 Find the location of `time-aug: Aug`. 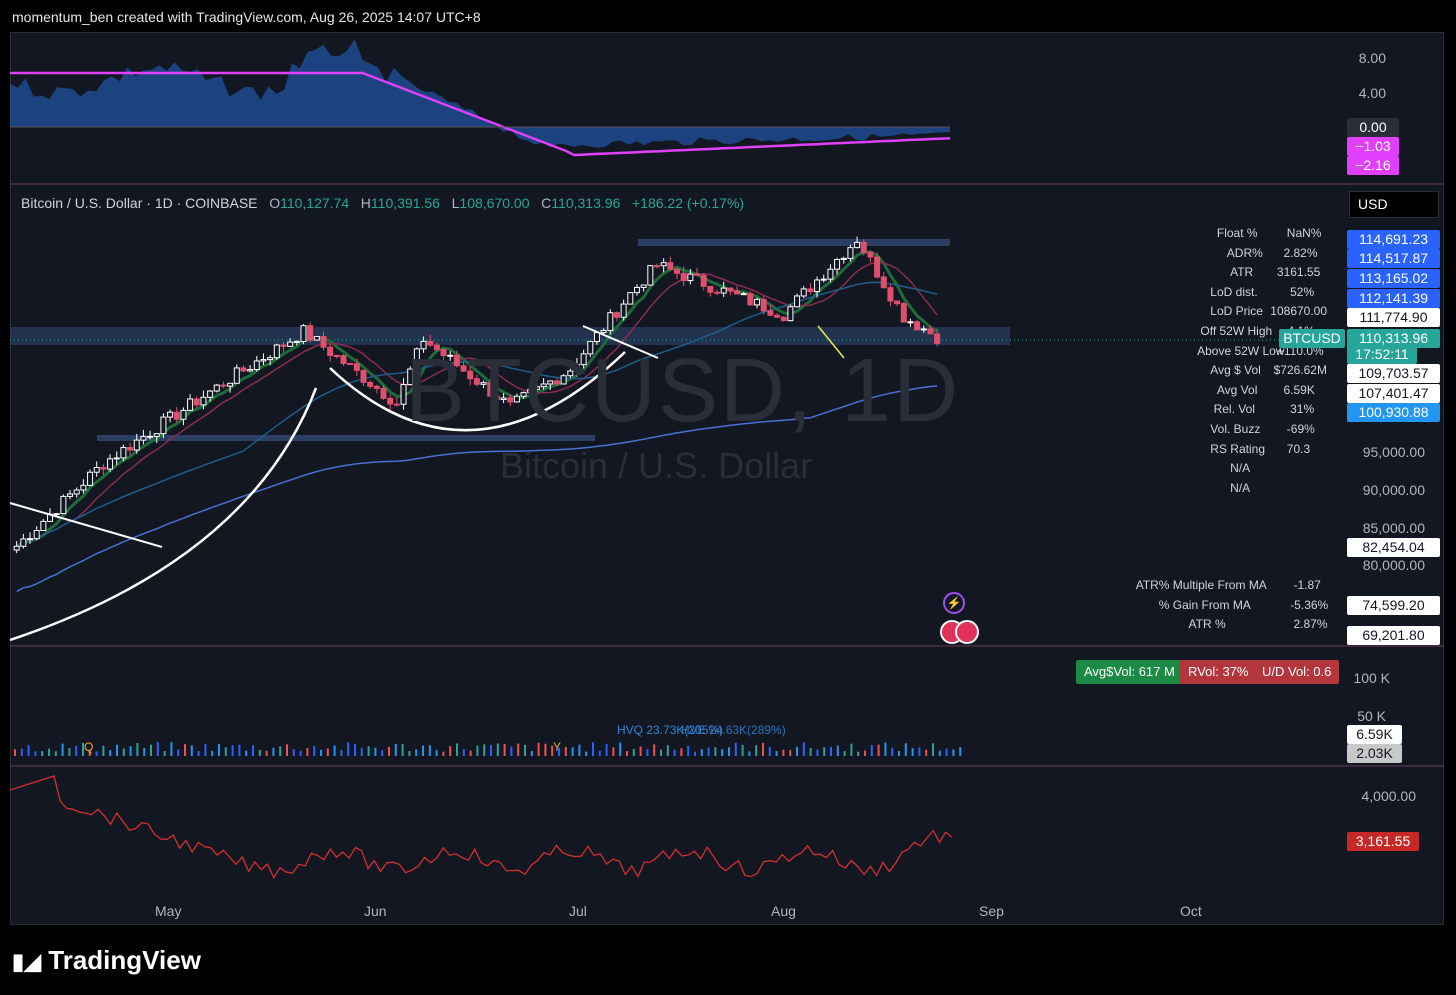

time-aug: Aug is located at coordinates (783, 911).